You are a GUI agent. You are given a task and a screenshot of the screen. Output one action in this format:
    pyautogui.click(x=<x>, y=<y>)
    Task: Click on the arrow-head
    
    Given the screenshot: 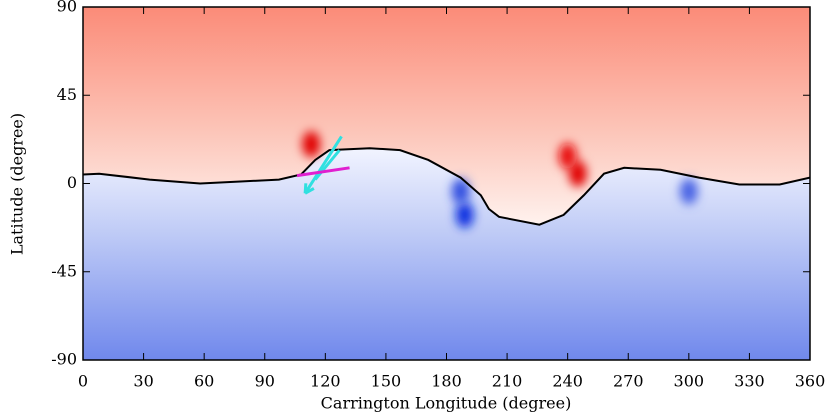 What is the action you would take?
    pyautogui.click(x=305, y=188)
    